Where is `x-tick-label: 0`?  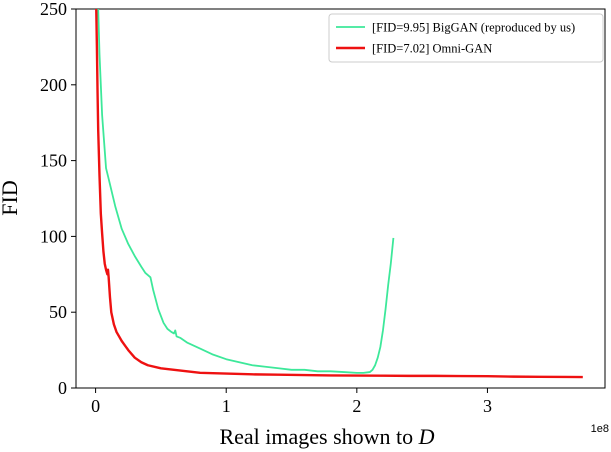
x-tick-label: 0 is located at coordinates (95, 406).